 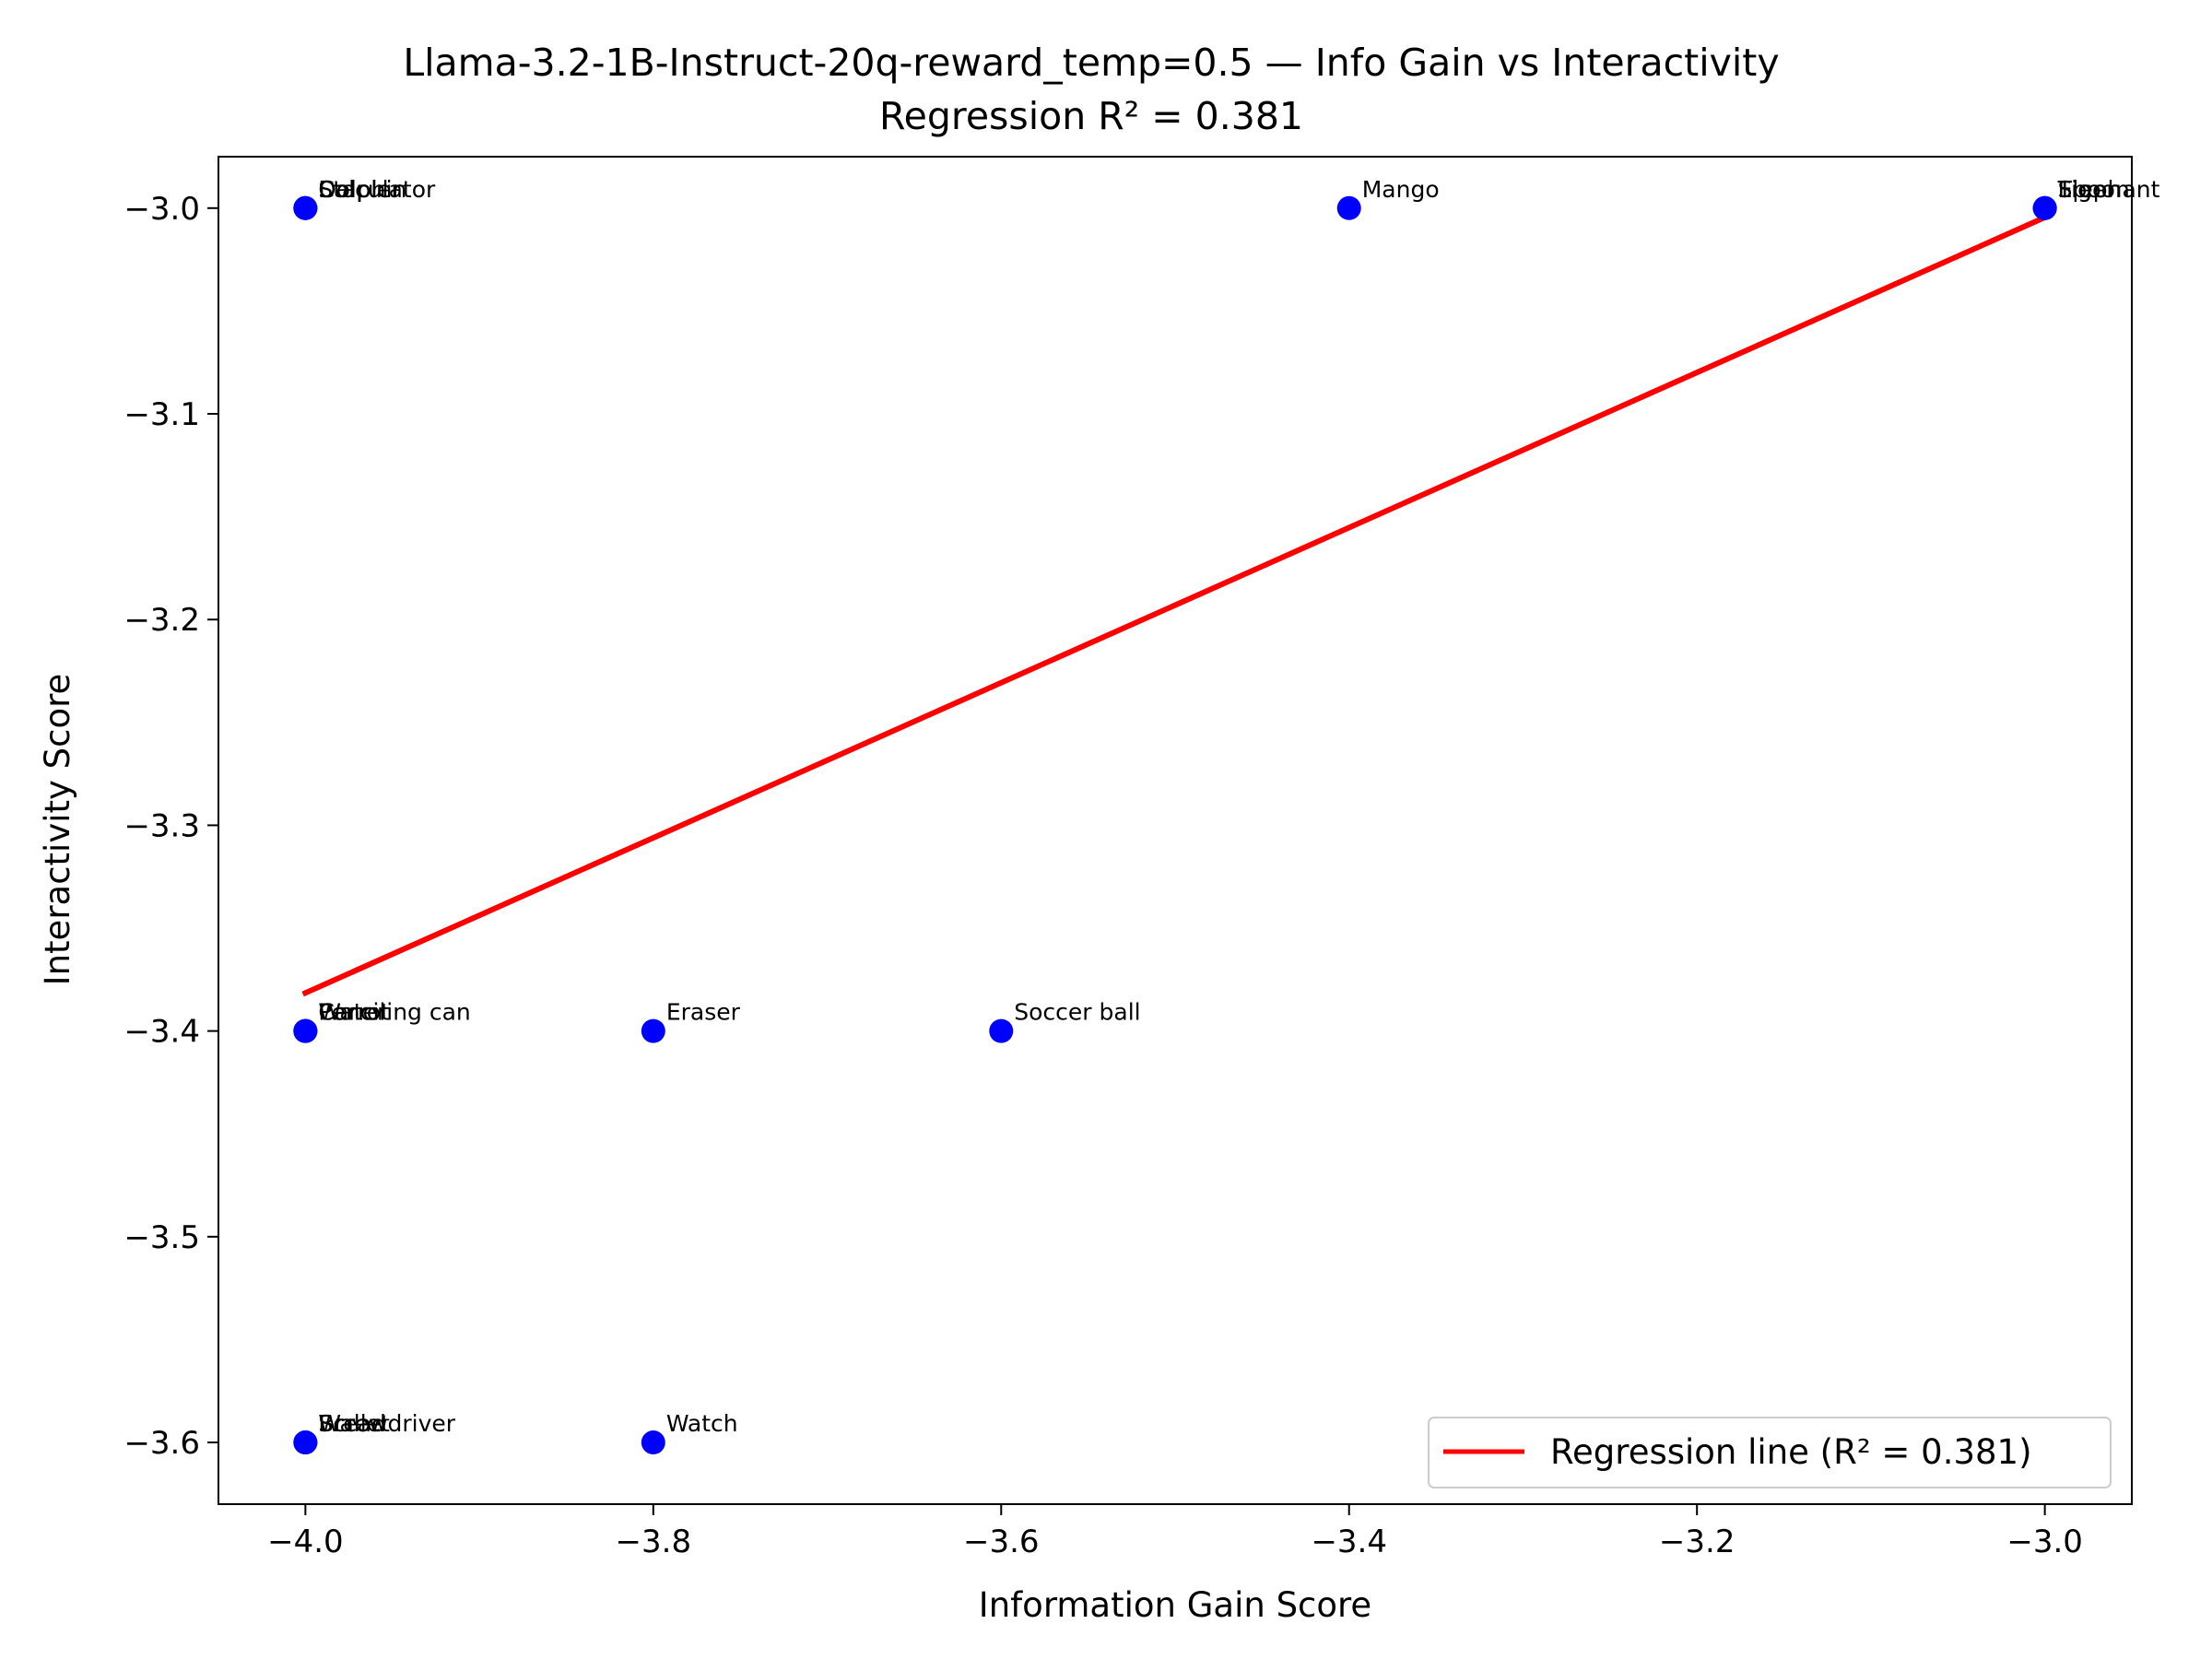 What do you see at coordinates (2044, 1542) in the screenshot?
I see `x-tick-label: −3.0` at bounding box center [2044, 1542].